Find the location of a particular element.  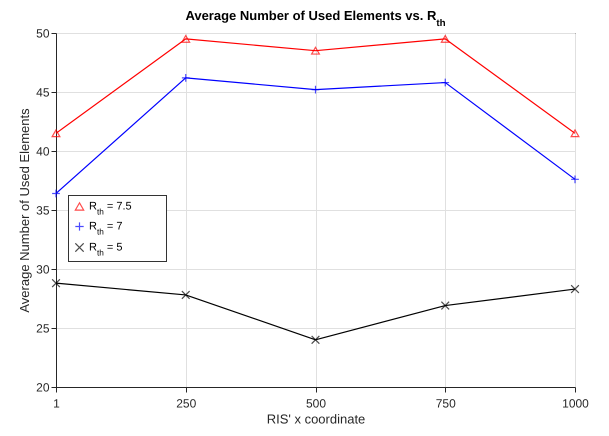

y-tick-label: 25 is located at coordinates (43, 329).